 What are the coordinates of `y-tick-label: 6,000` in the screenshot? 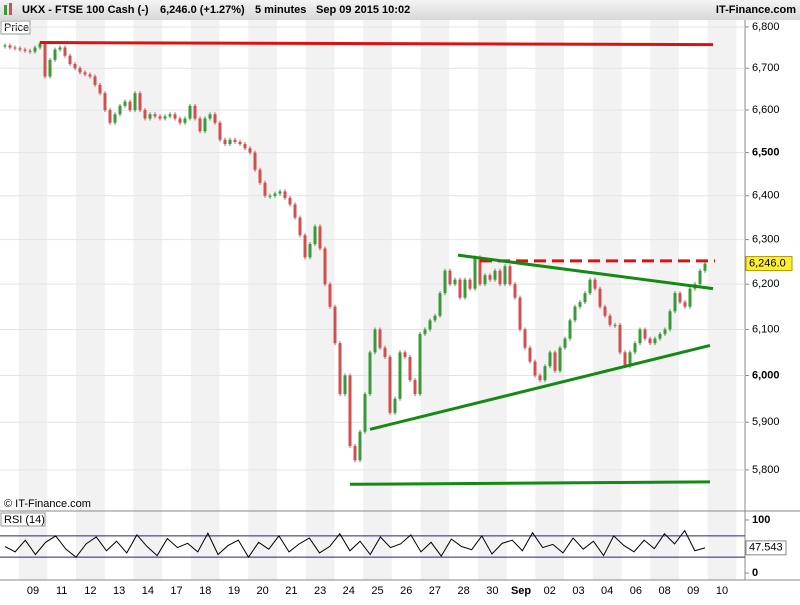 It's located at (766, 375).